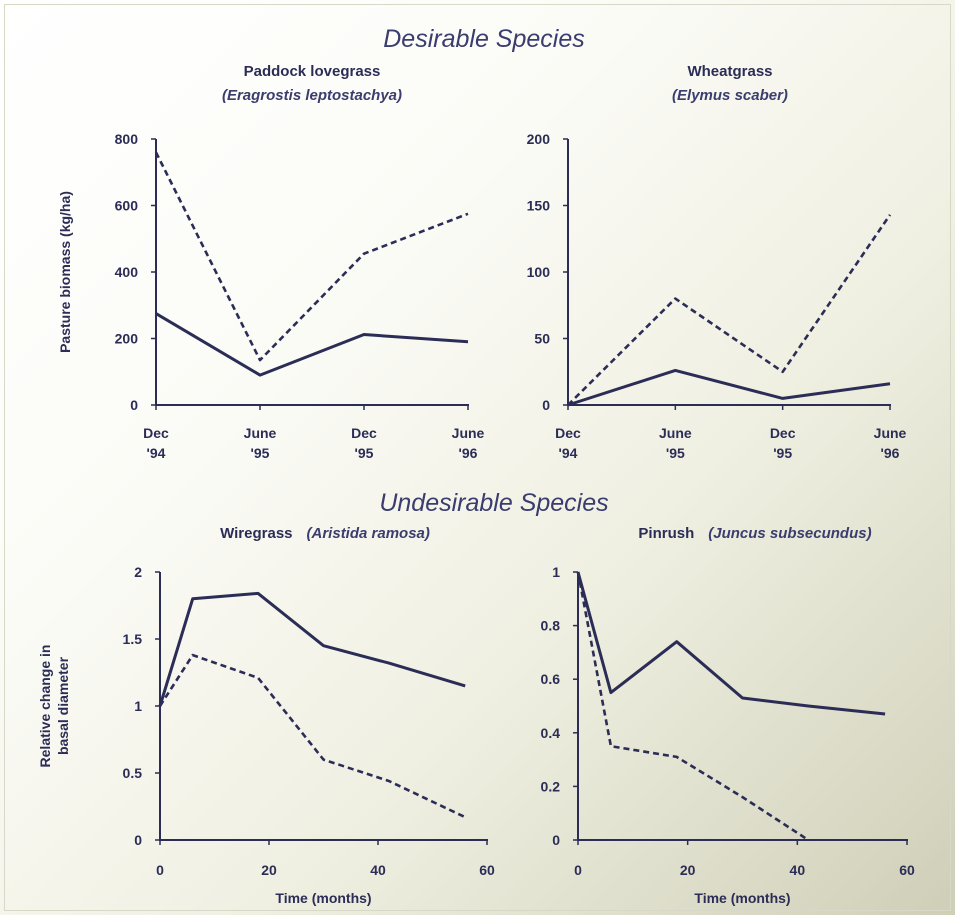 This screenshot has width=955, height=915. I want to click on wiregrass-y-tick-label: 0.5, so click(133, 773).